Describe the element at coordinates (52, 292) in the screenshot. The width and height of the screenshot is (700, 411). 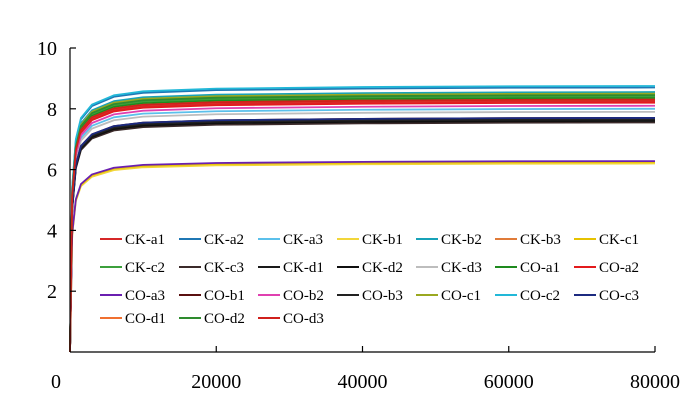
I see `y-tick-label: 2` at that location.